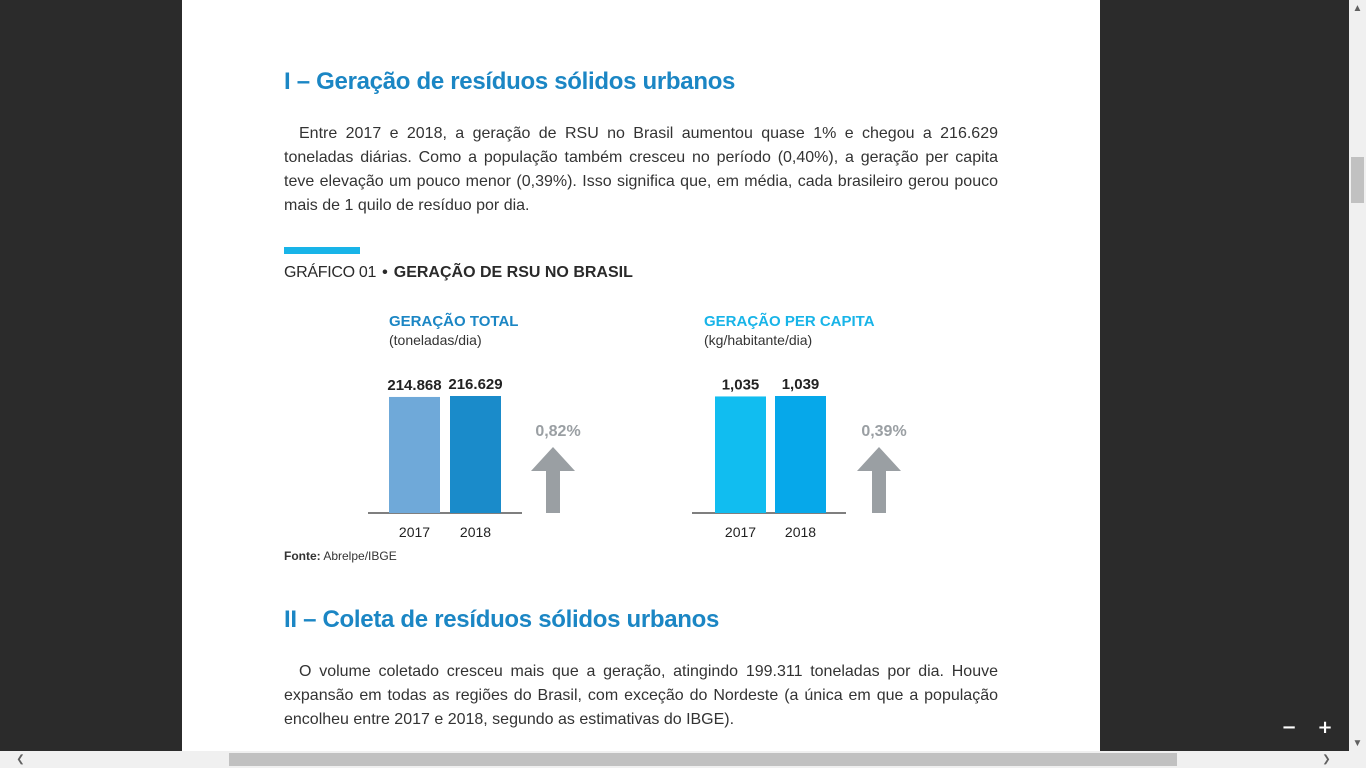  I want to click on bar-total-2018, so click(475, 454).